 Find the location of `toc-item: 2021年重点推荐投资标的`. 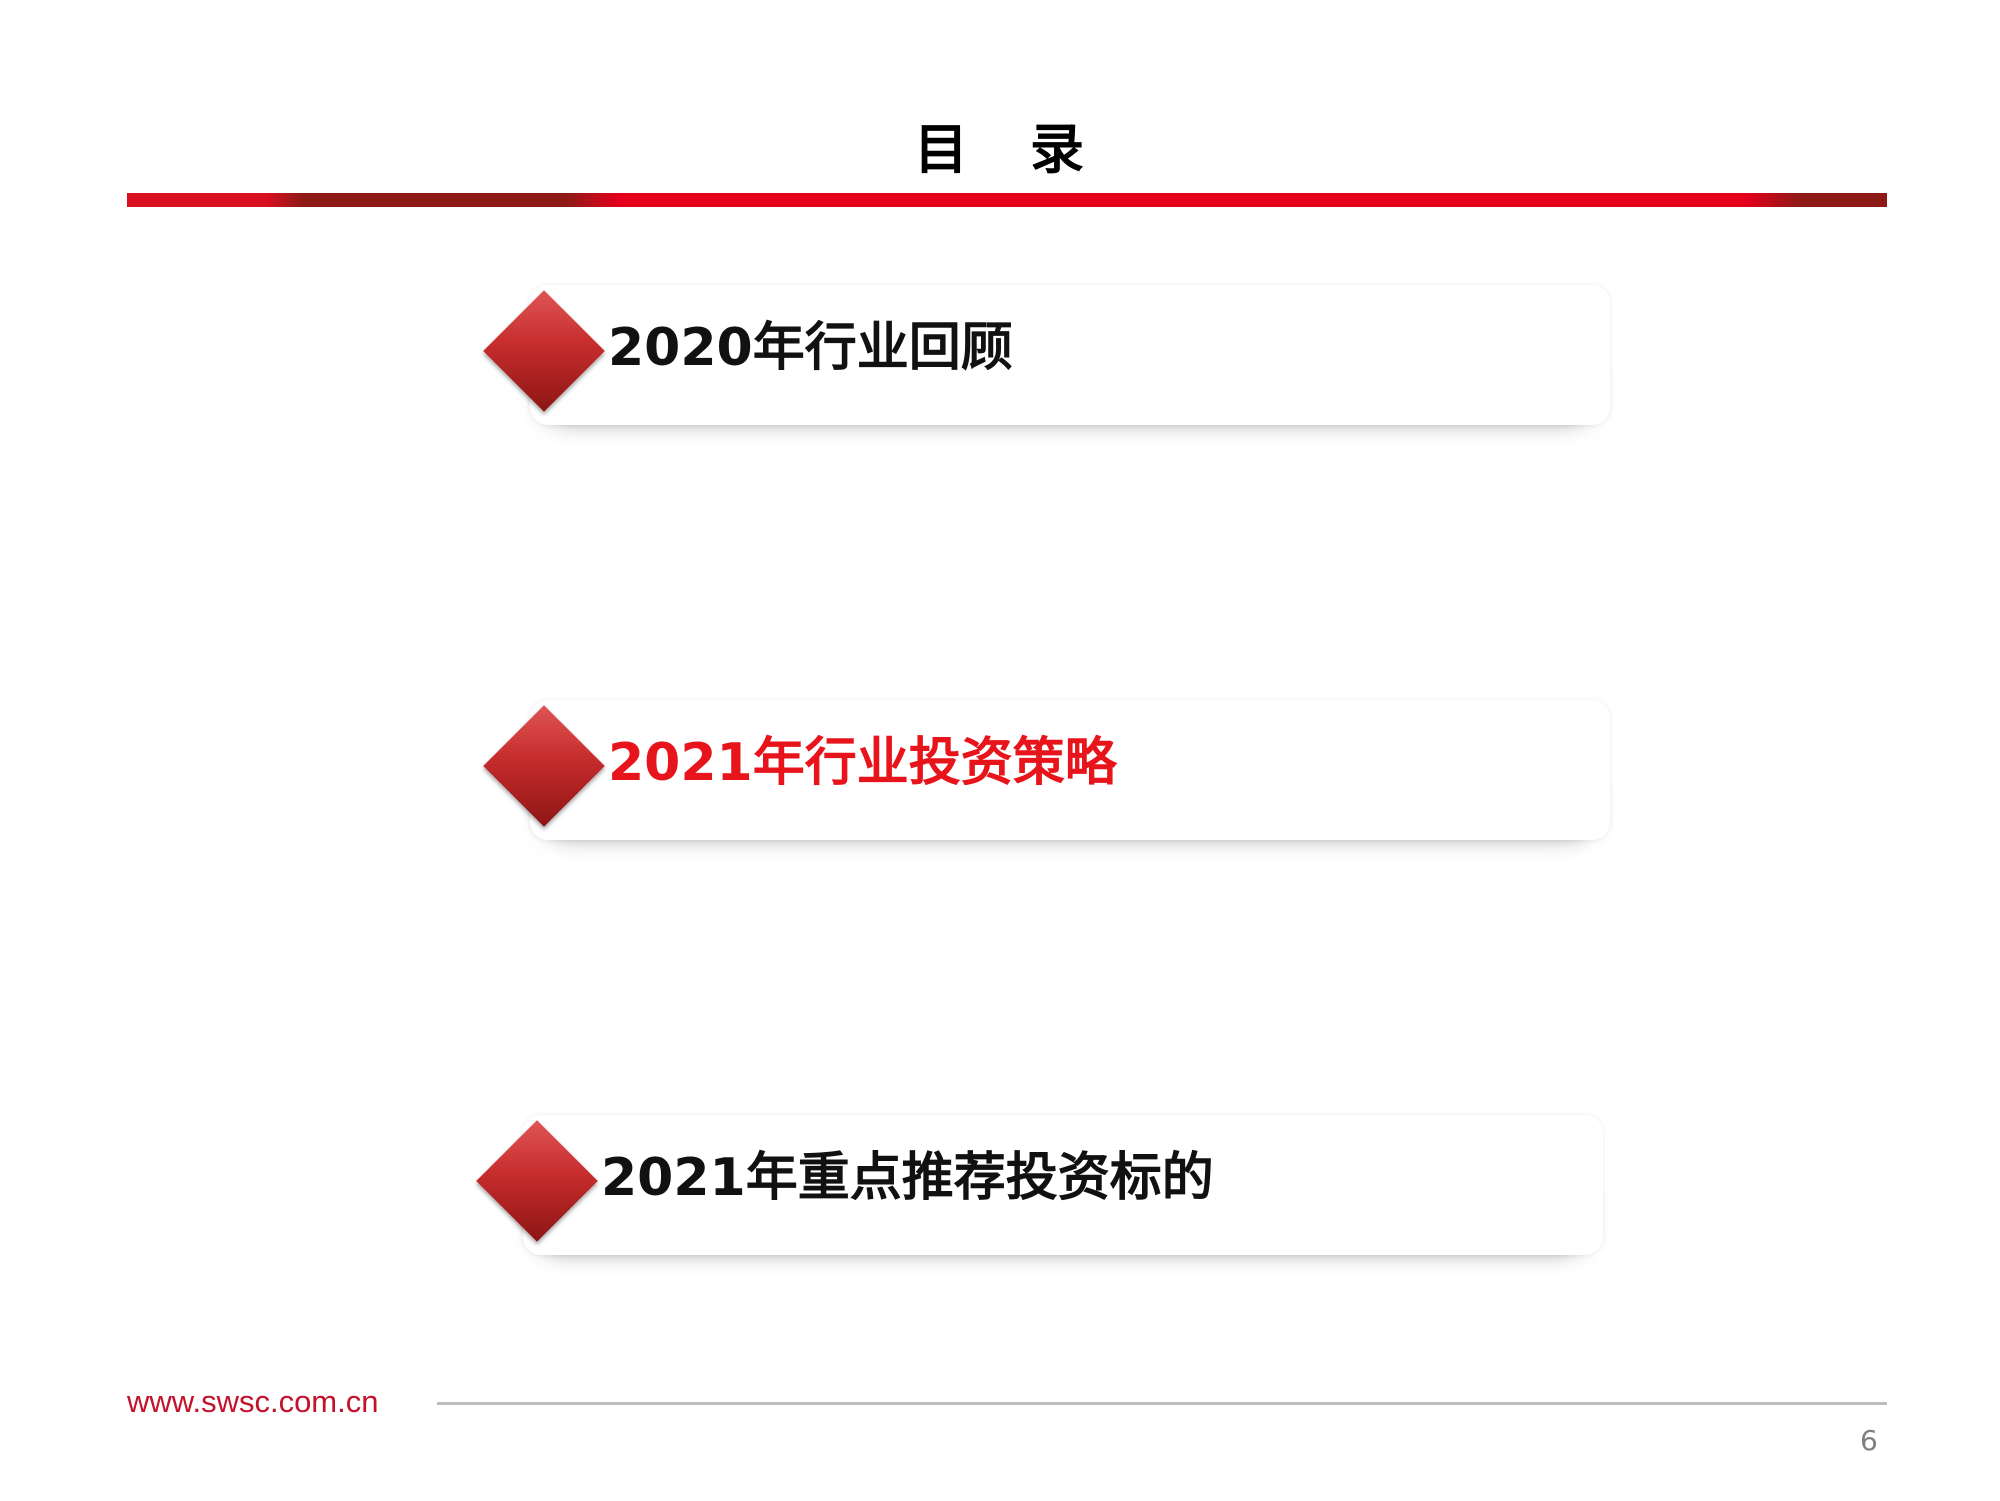

toc-item: 2021年重点推荐投资标的 is located at coordinates (1064, 1200).